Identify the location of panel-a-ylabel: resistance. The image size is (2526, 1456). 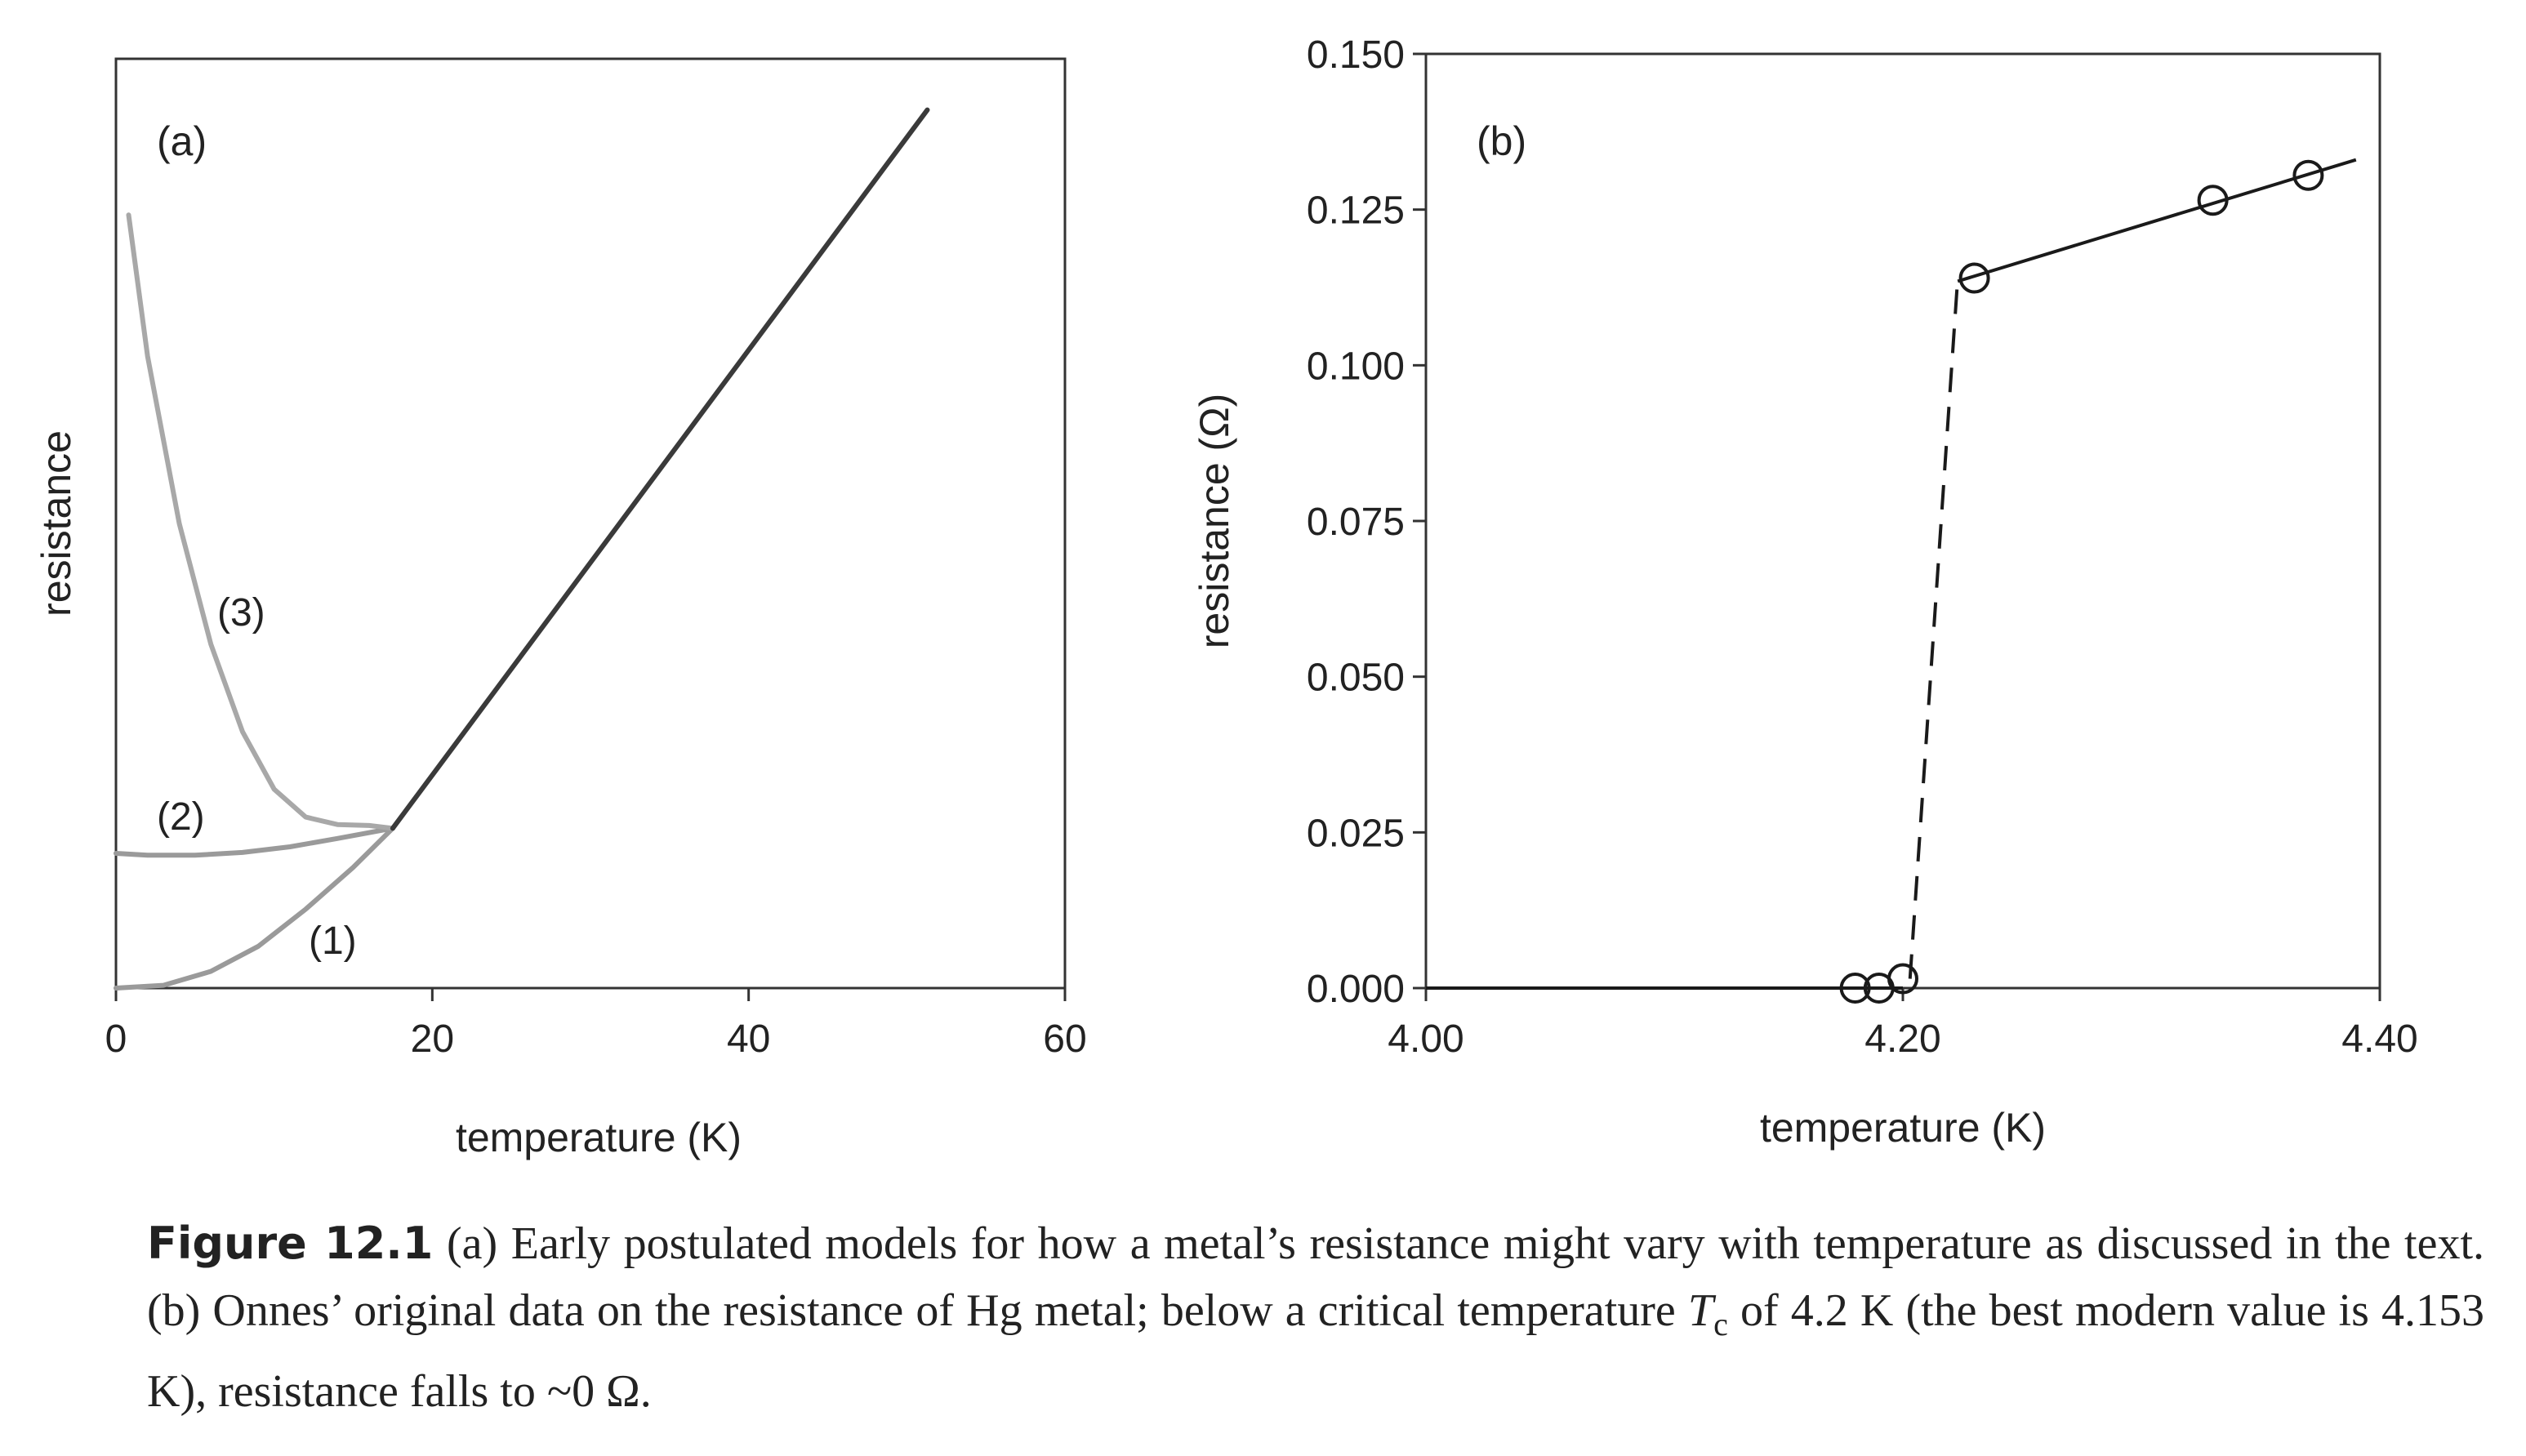
(56, 524).